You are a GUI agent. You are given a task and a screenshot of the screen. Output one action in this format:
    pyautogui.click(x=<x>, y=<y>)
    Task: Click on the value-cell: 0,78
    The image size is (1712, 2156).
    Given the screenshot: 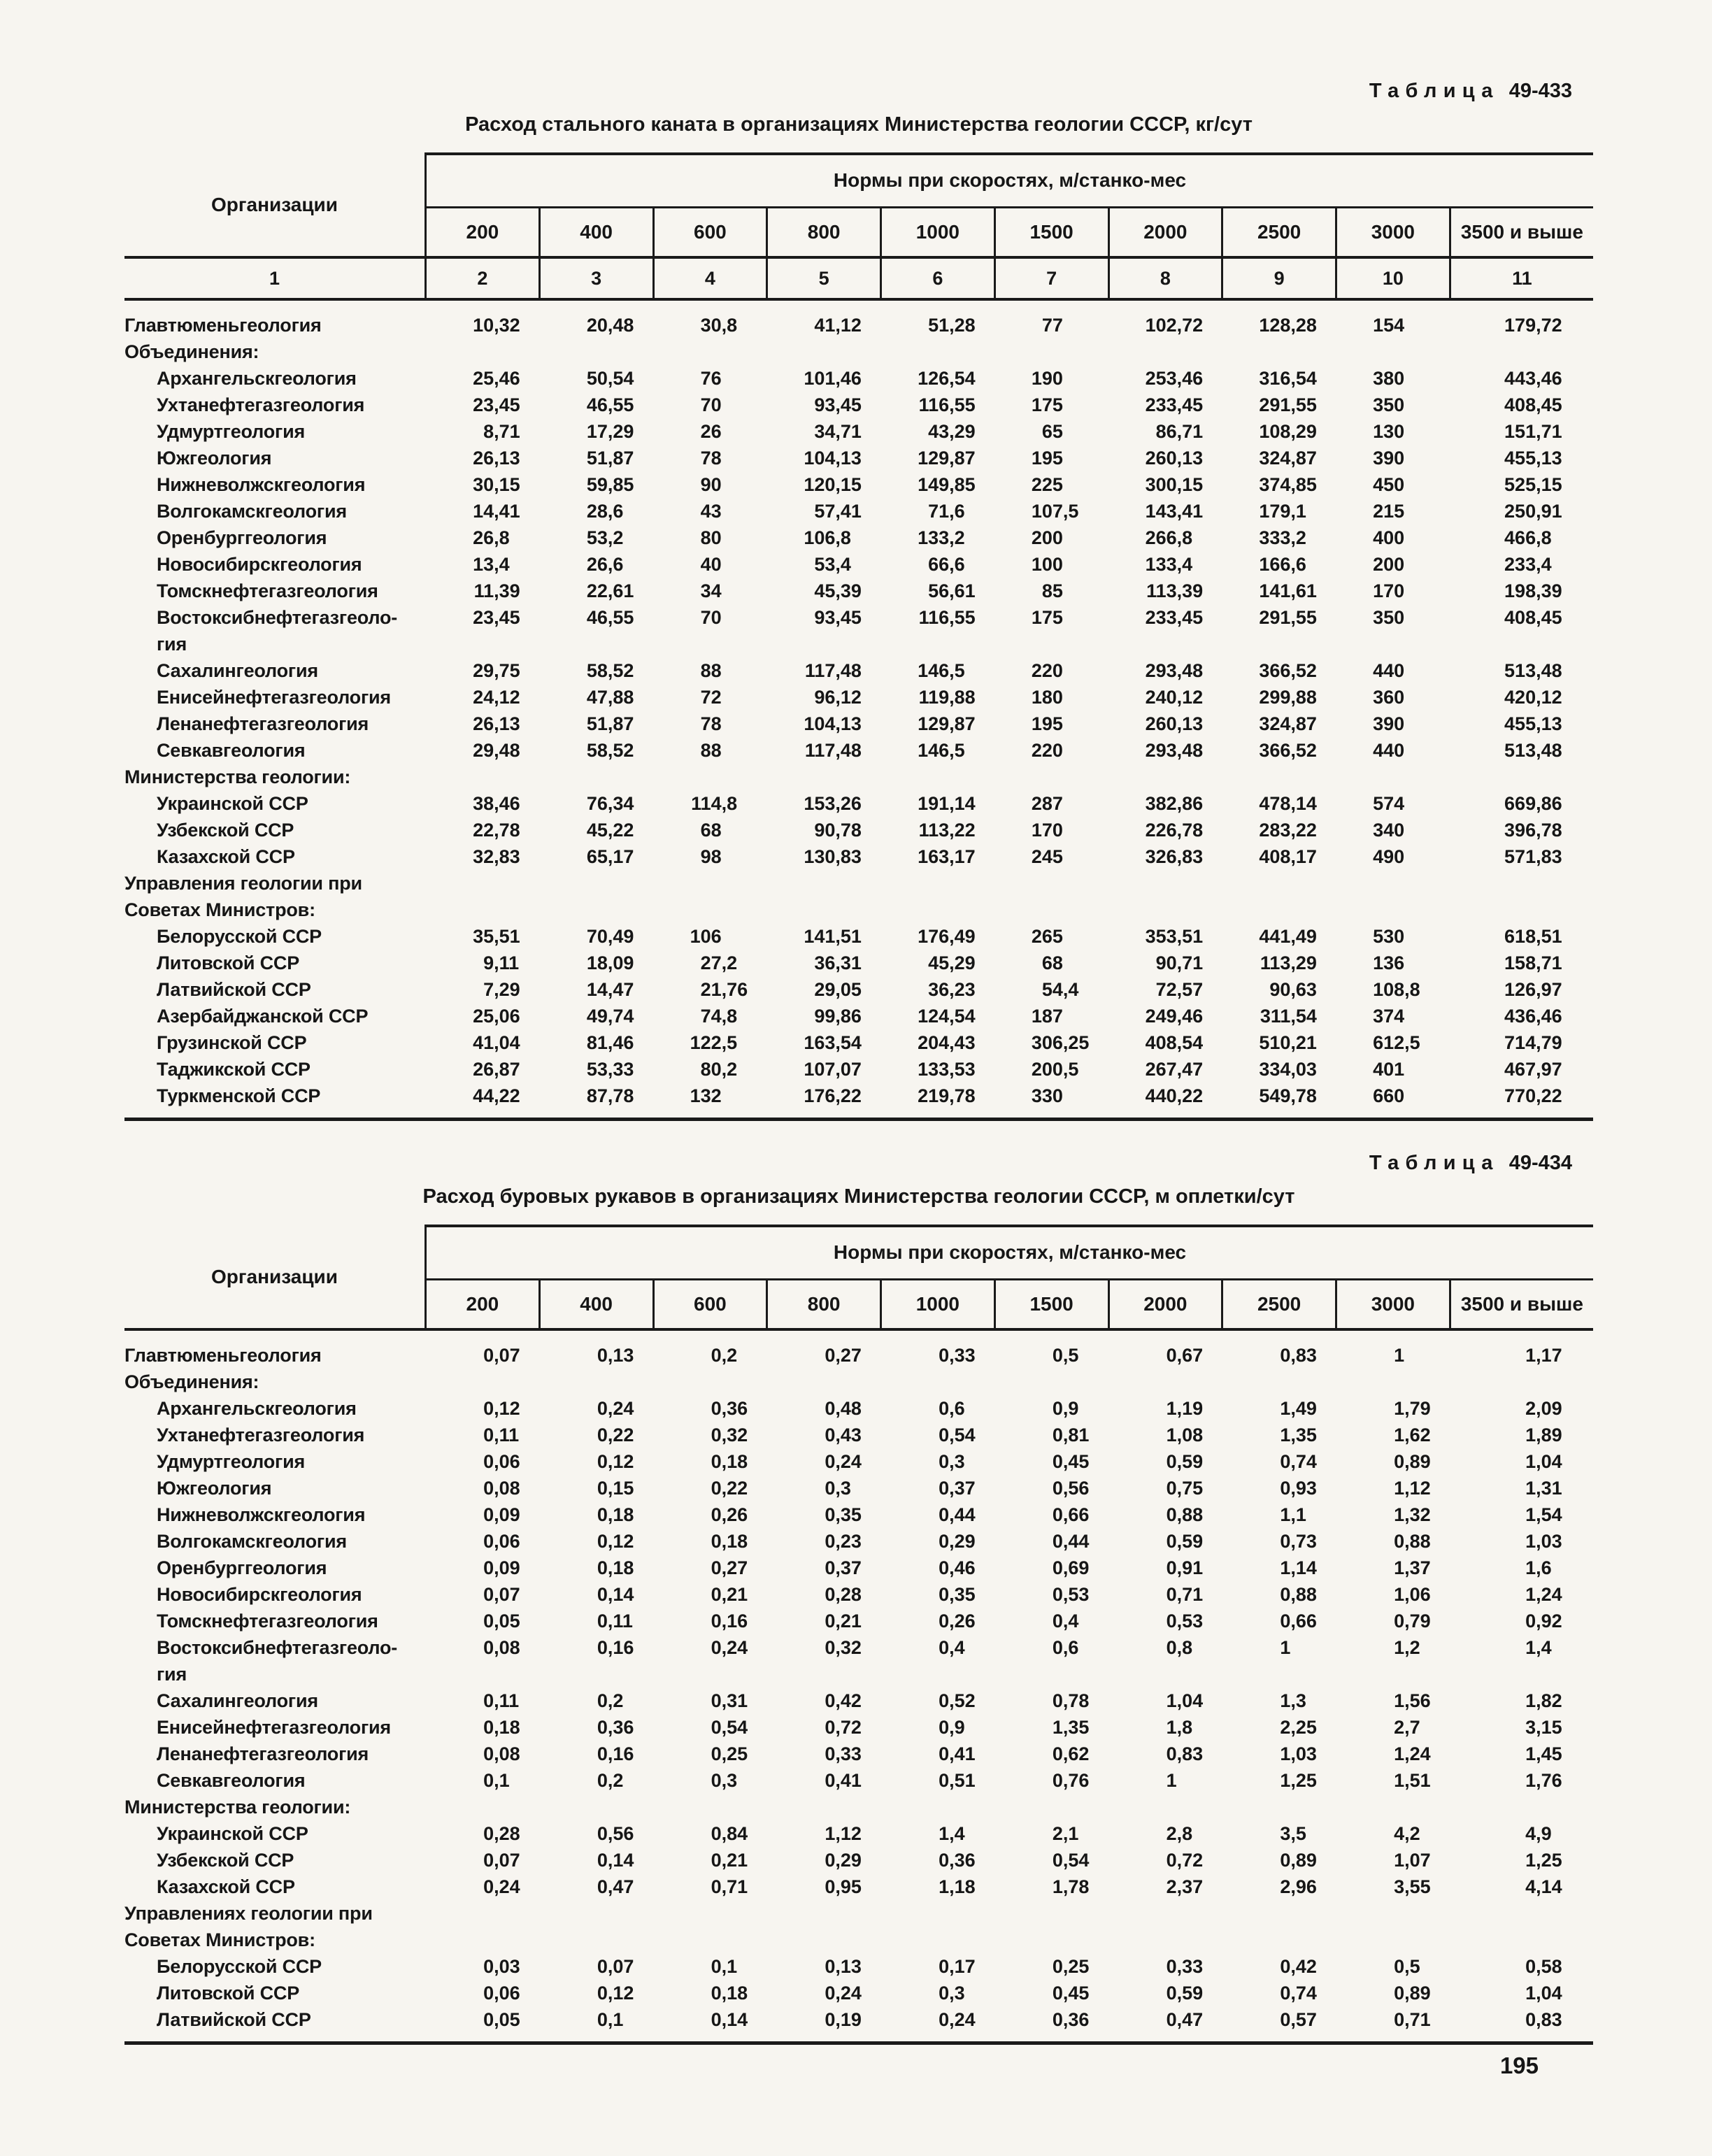 What is the action you would take?
    pyautogui.click(x=1071, y=1700)
    